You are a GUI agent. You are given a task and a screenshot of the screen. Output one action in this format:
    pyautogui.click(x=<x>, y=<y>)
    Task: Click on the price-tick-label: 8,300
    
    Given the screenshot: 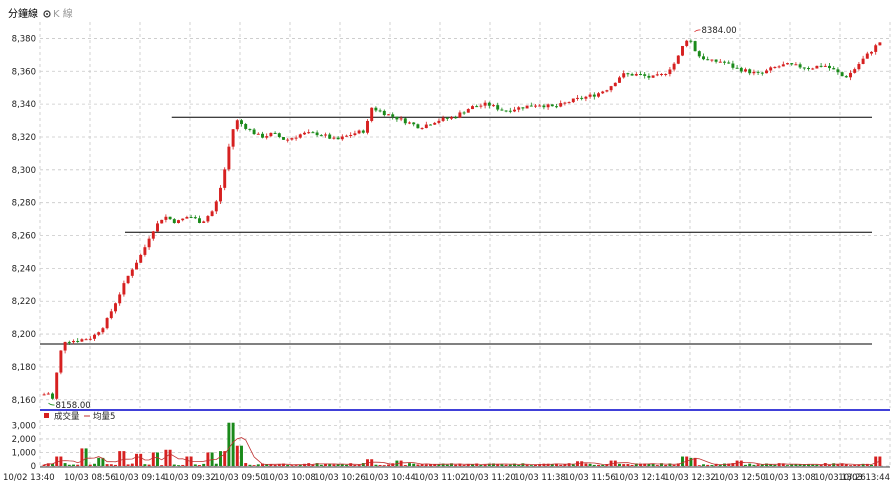 What is the action you would take?
    pyautogui.click(x=24, y=171)
    